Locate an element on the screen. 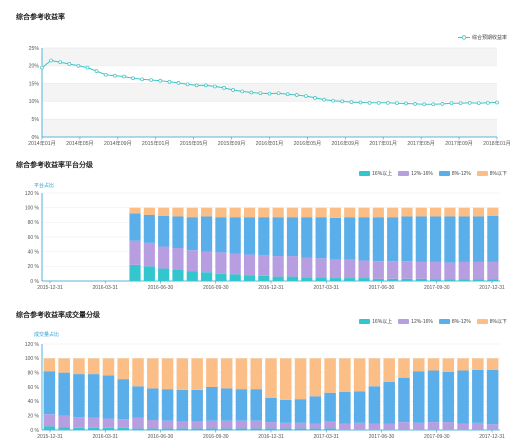 The width and height of the screenshot is (531, 445). y-tick-label: 80 % is located at coordinates (34, 373).